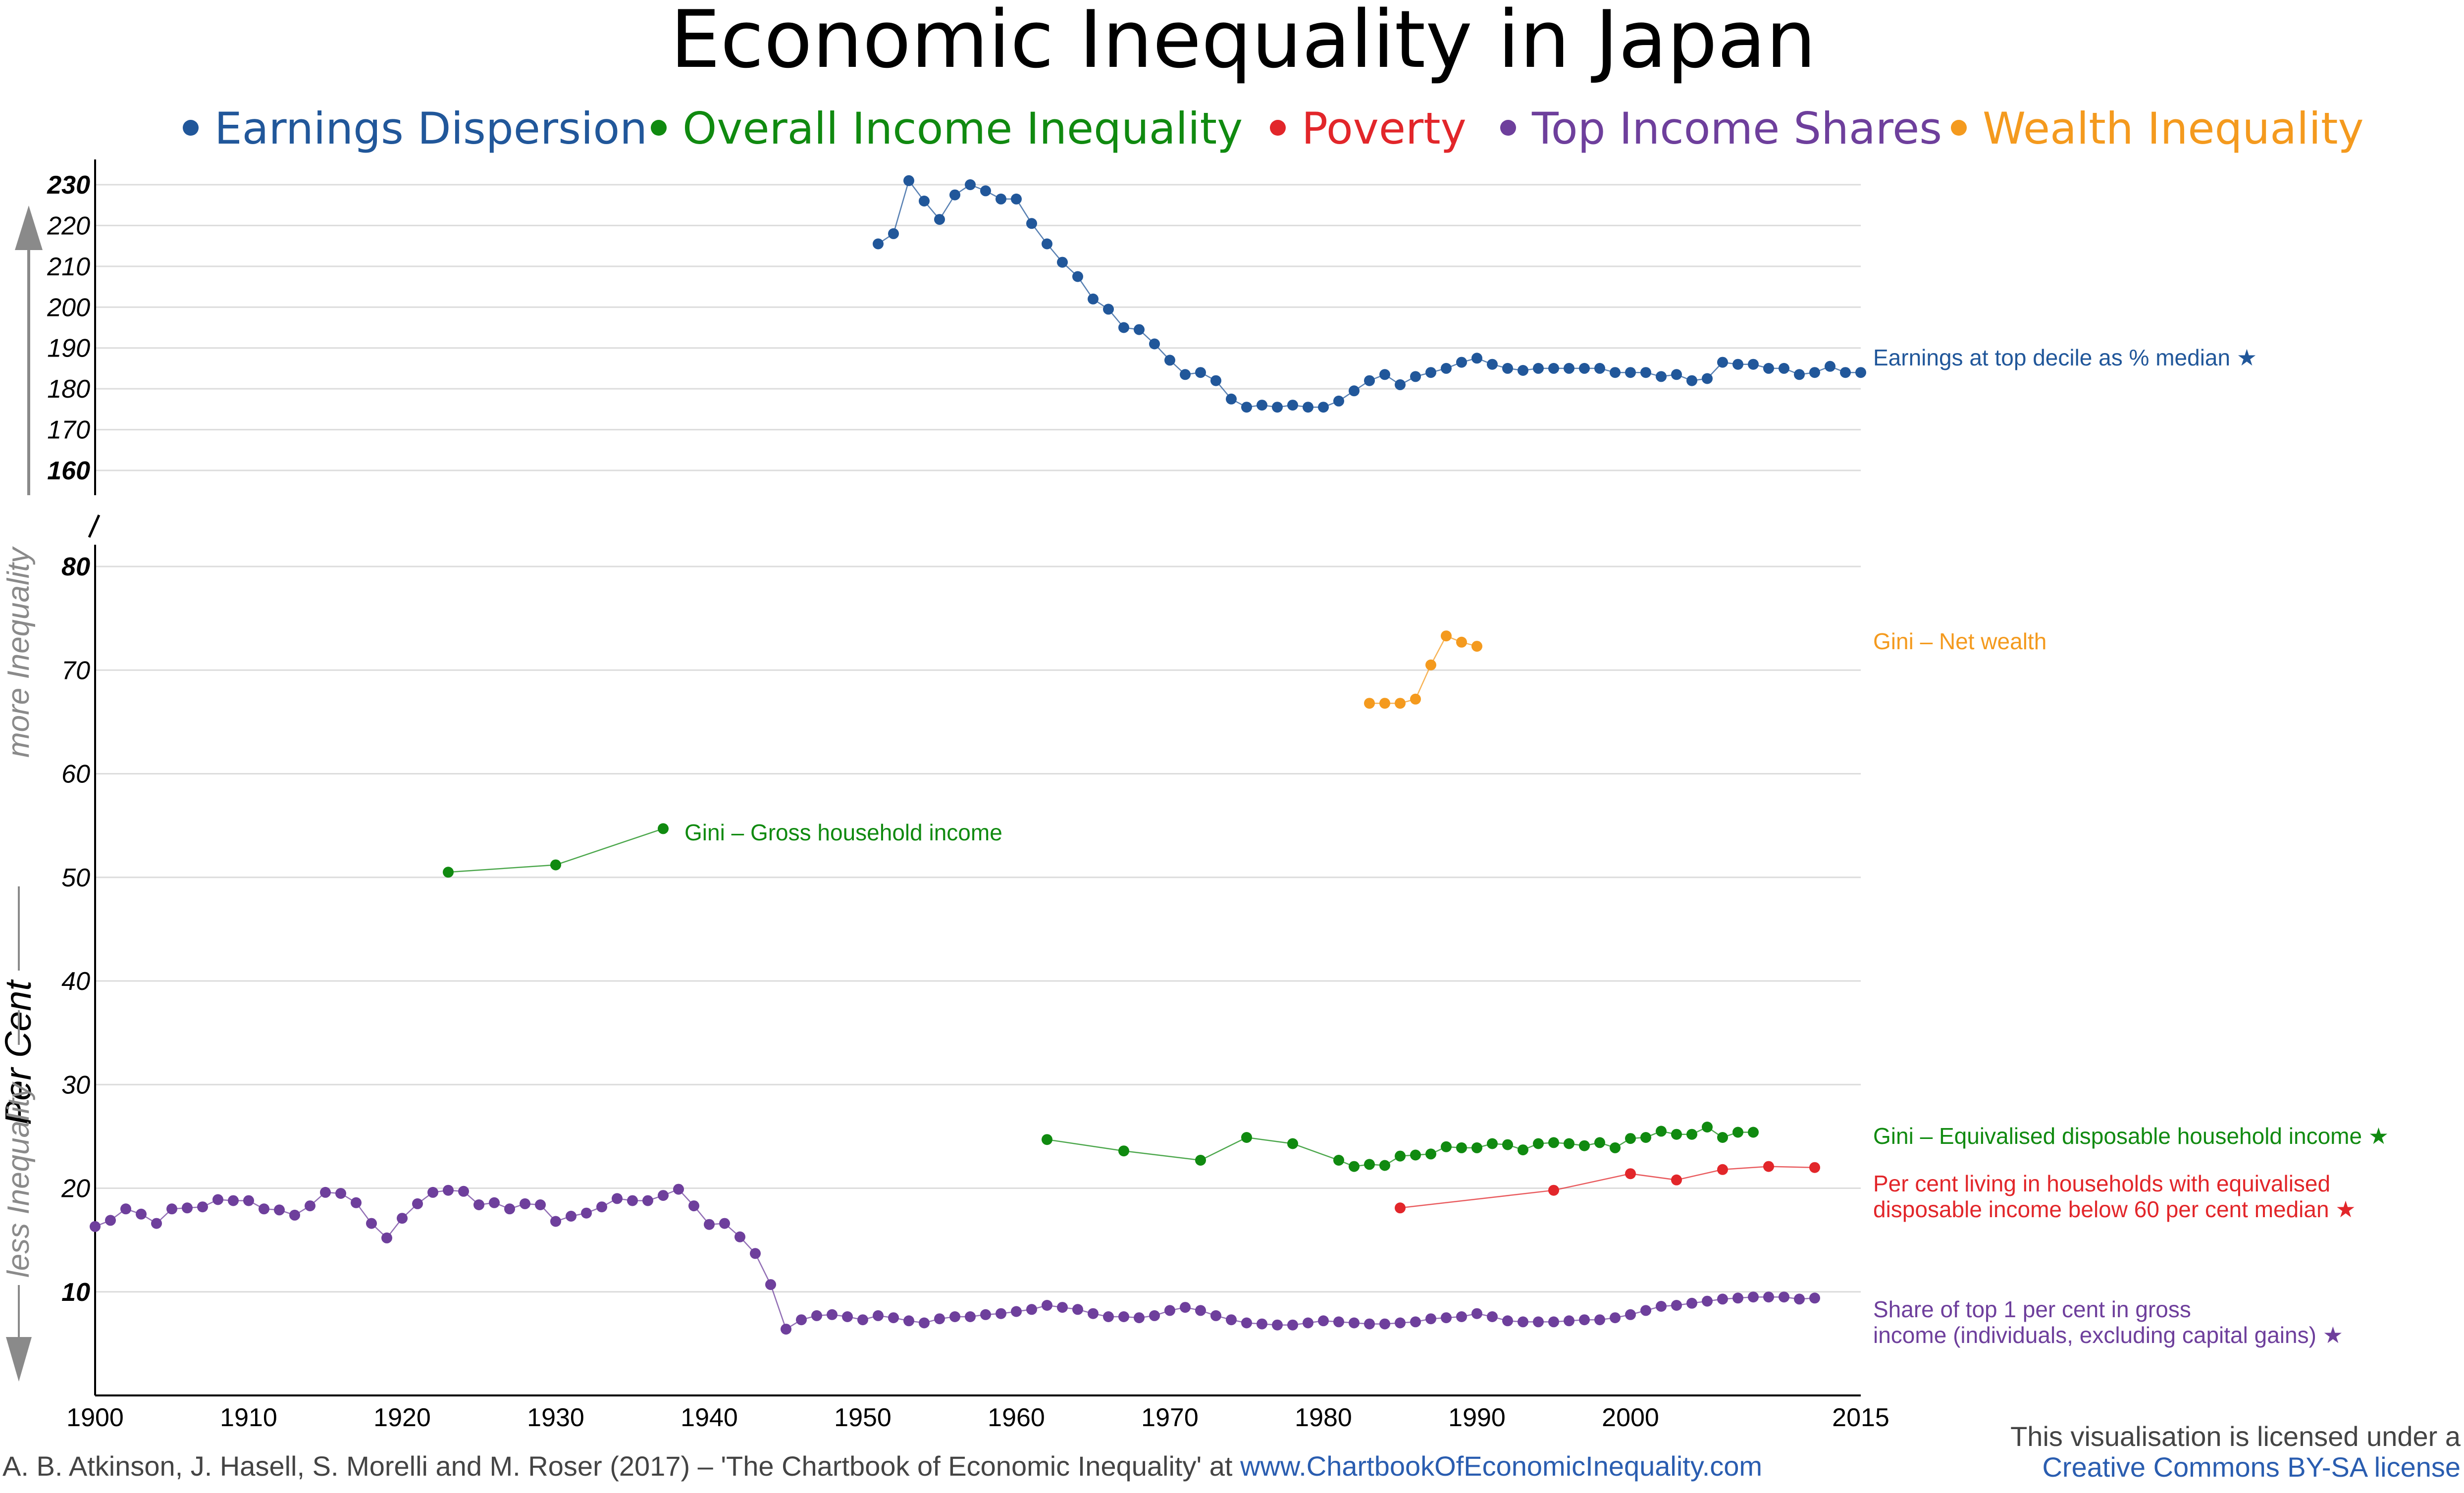 Image resolution: width=2464 pixels, height=1493 pixels. I want to click on axis-break-mark, so click(94, 526).